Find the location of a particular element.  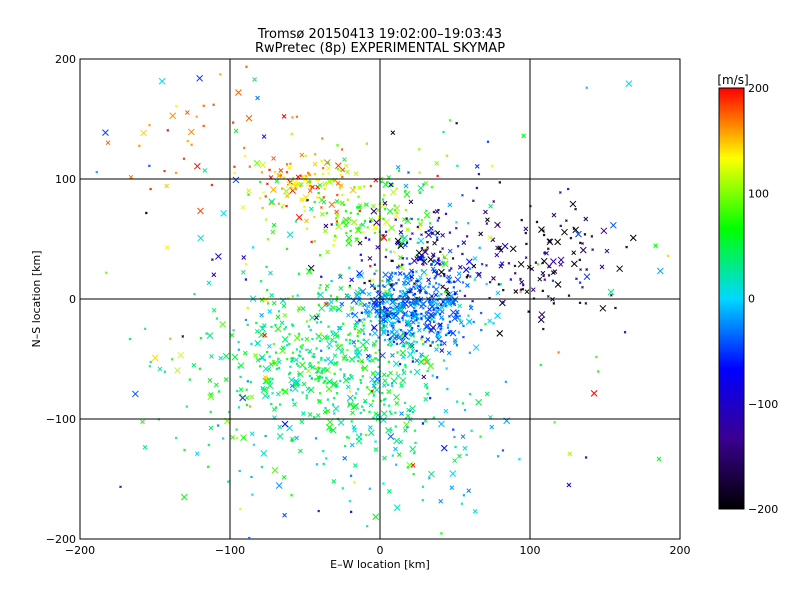

y-tick-label: −100 is located at coordinates (61, 419).